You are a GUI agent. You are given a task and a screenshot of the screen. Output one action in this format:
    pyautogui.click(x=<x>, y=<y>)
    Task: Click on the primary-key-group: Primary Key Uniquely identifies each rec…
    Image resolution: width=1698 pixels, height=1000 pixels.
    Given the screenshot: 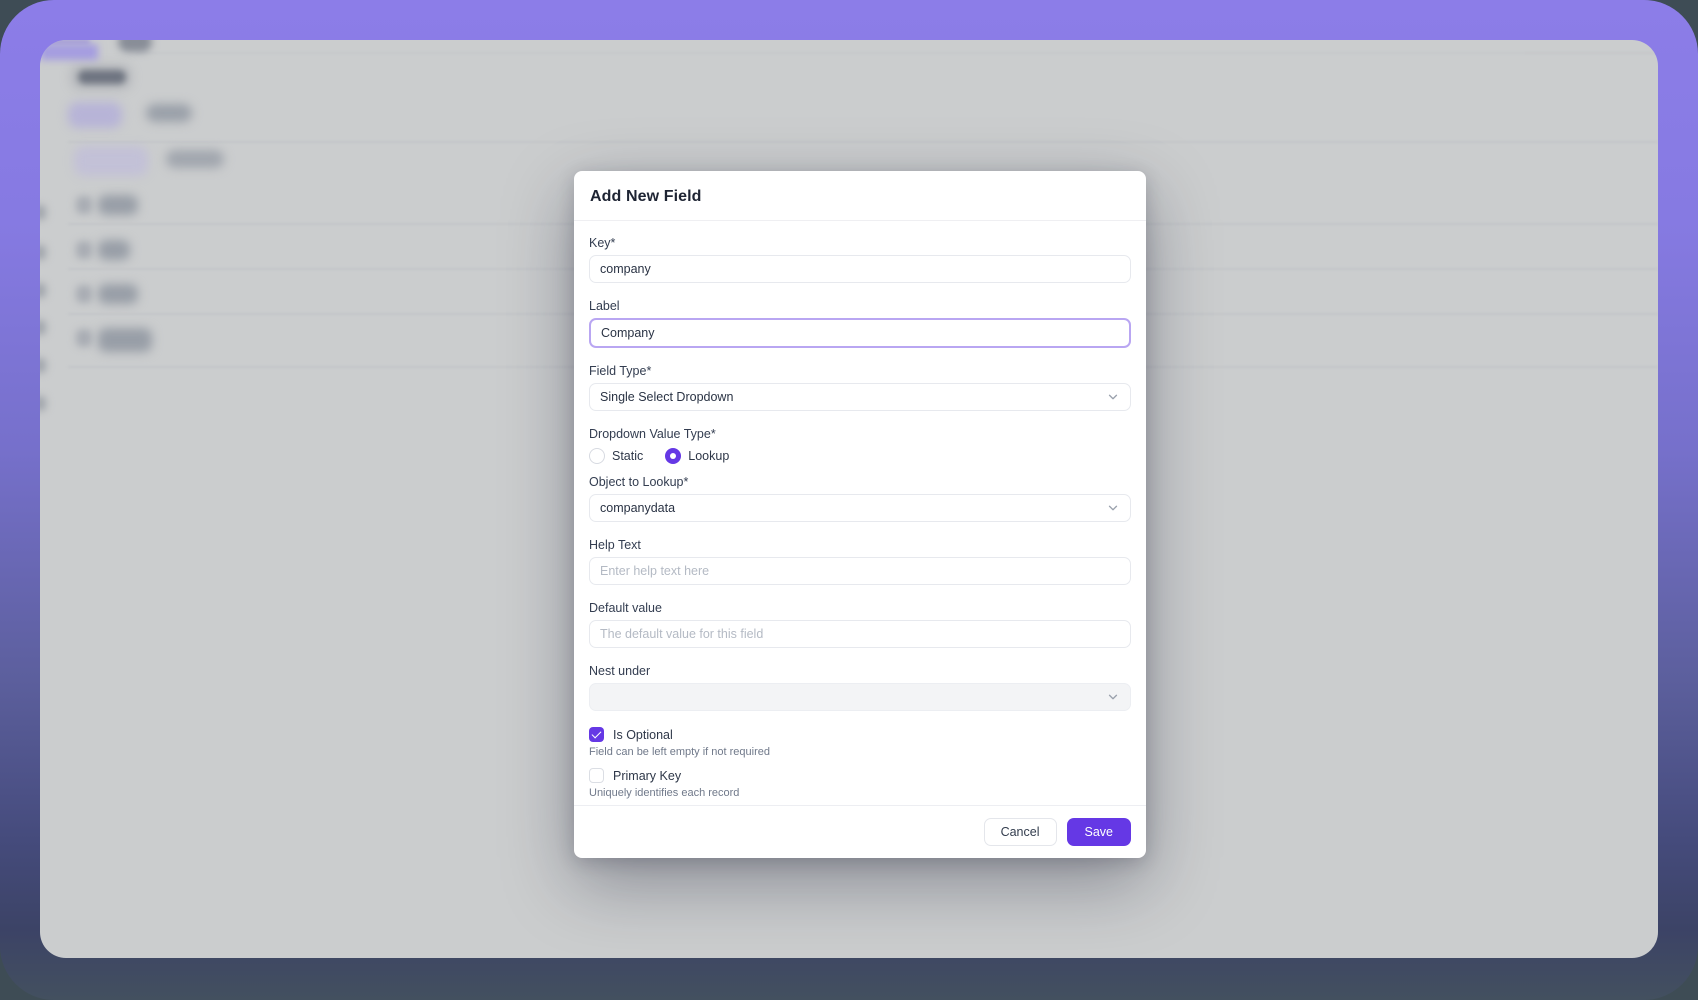 What is the action you would take?
    pyautogui.click(x=860, y=783)
    